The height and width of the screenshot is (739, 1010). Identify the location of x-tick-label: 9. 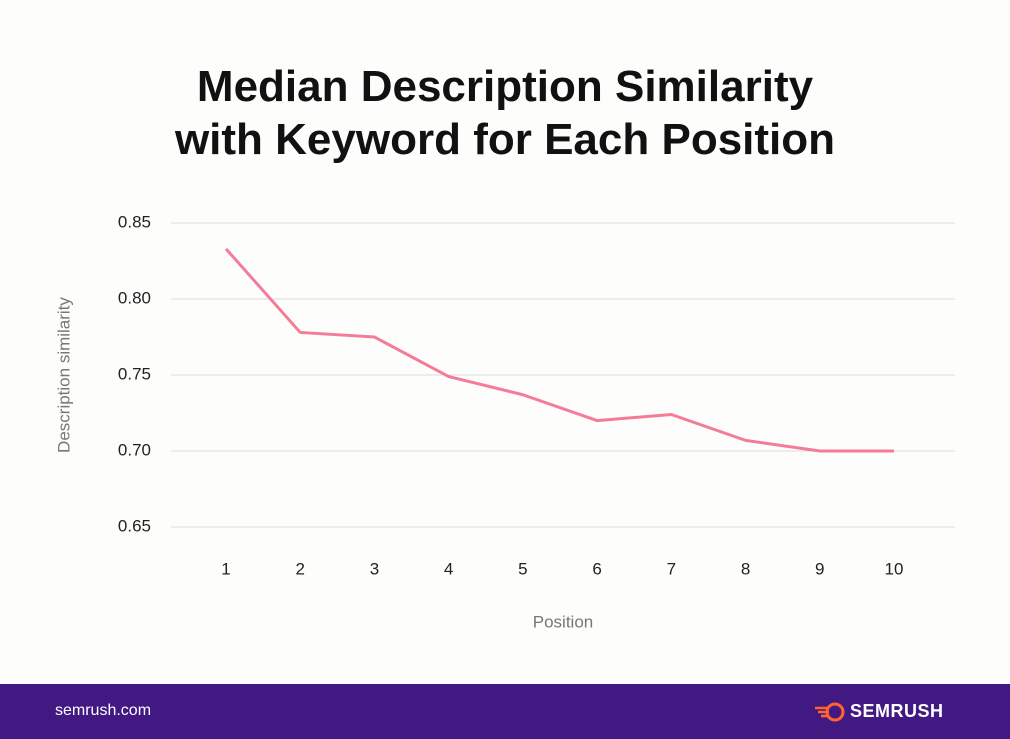
(819, 568).